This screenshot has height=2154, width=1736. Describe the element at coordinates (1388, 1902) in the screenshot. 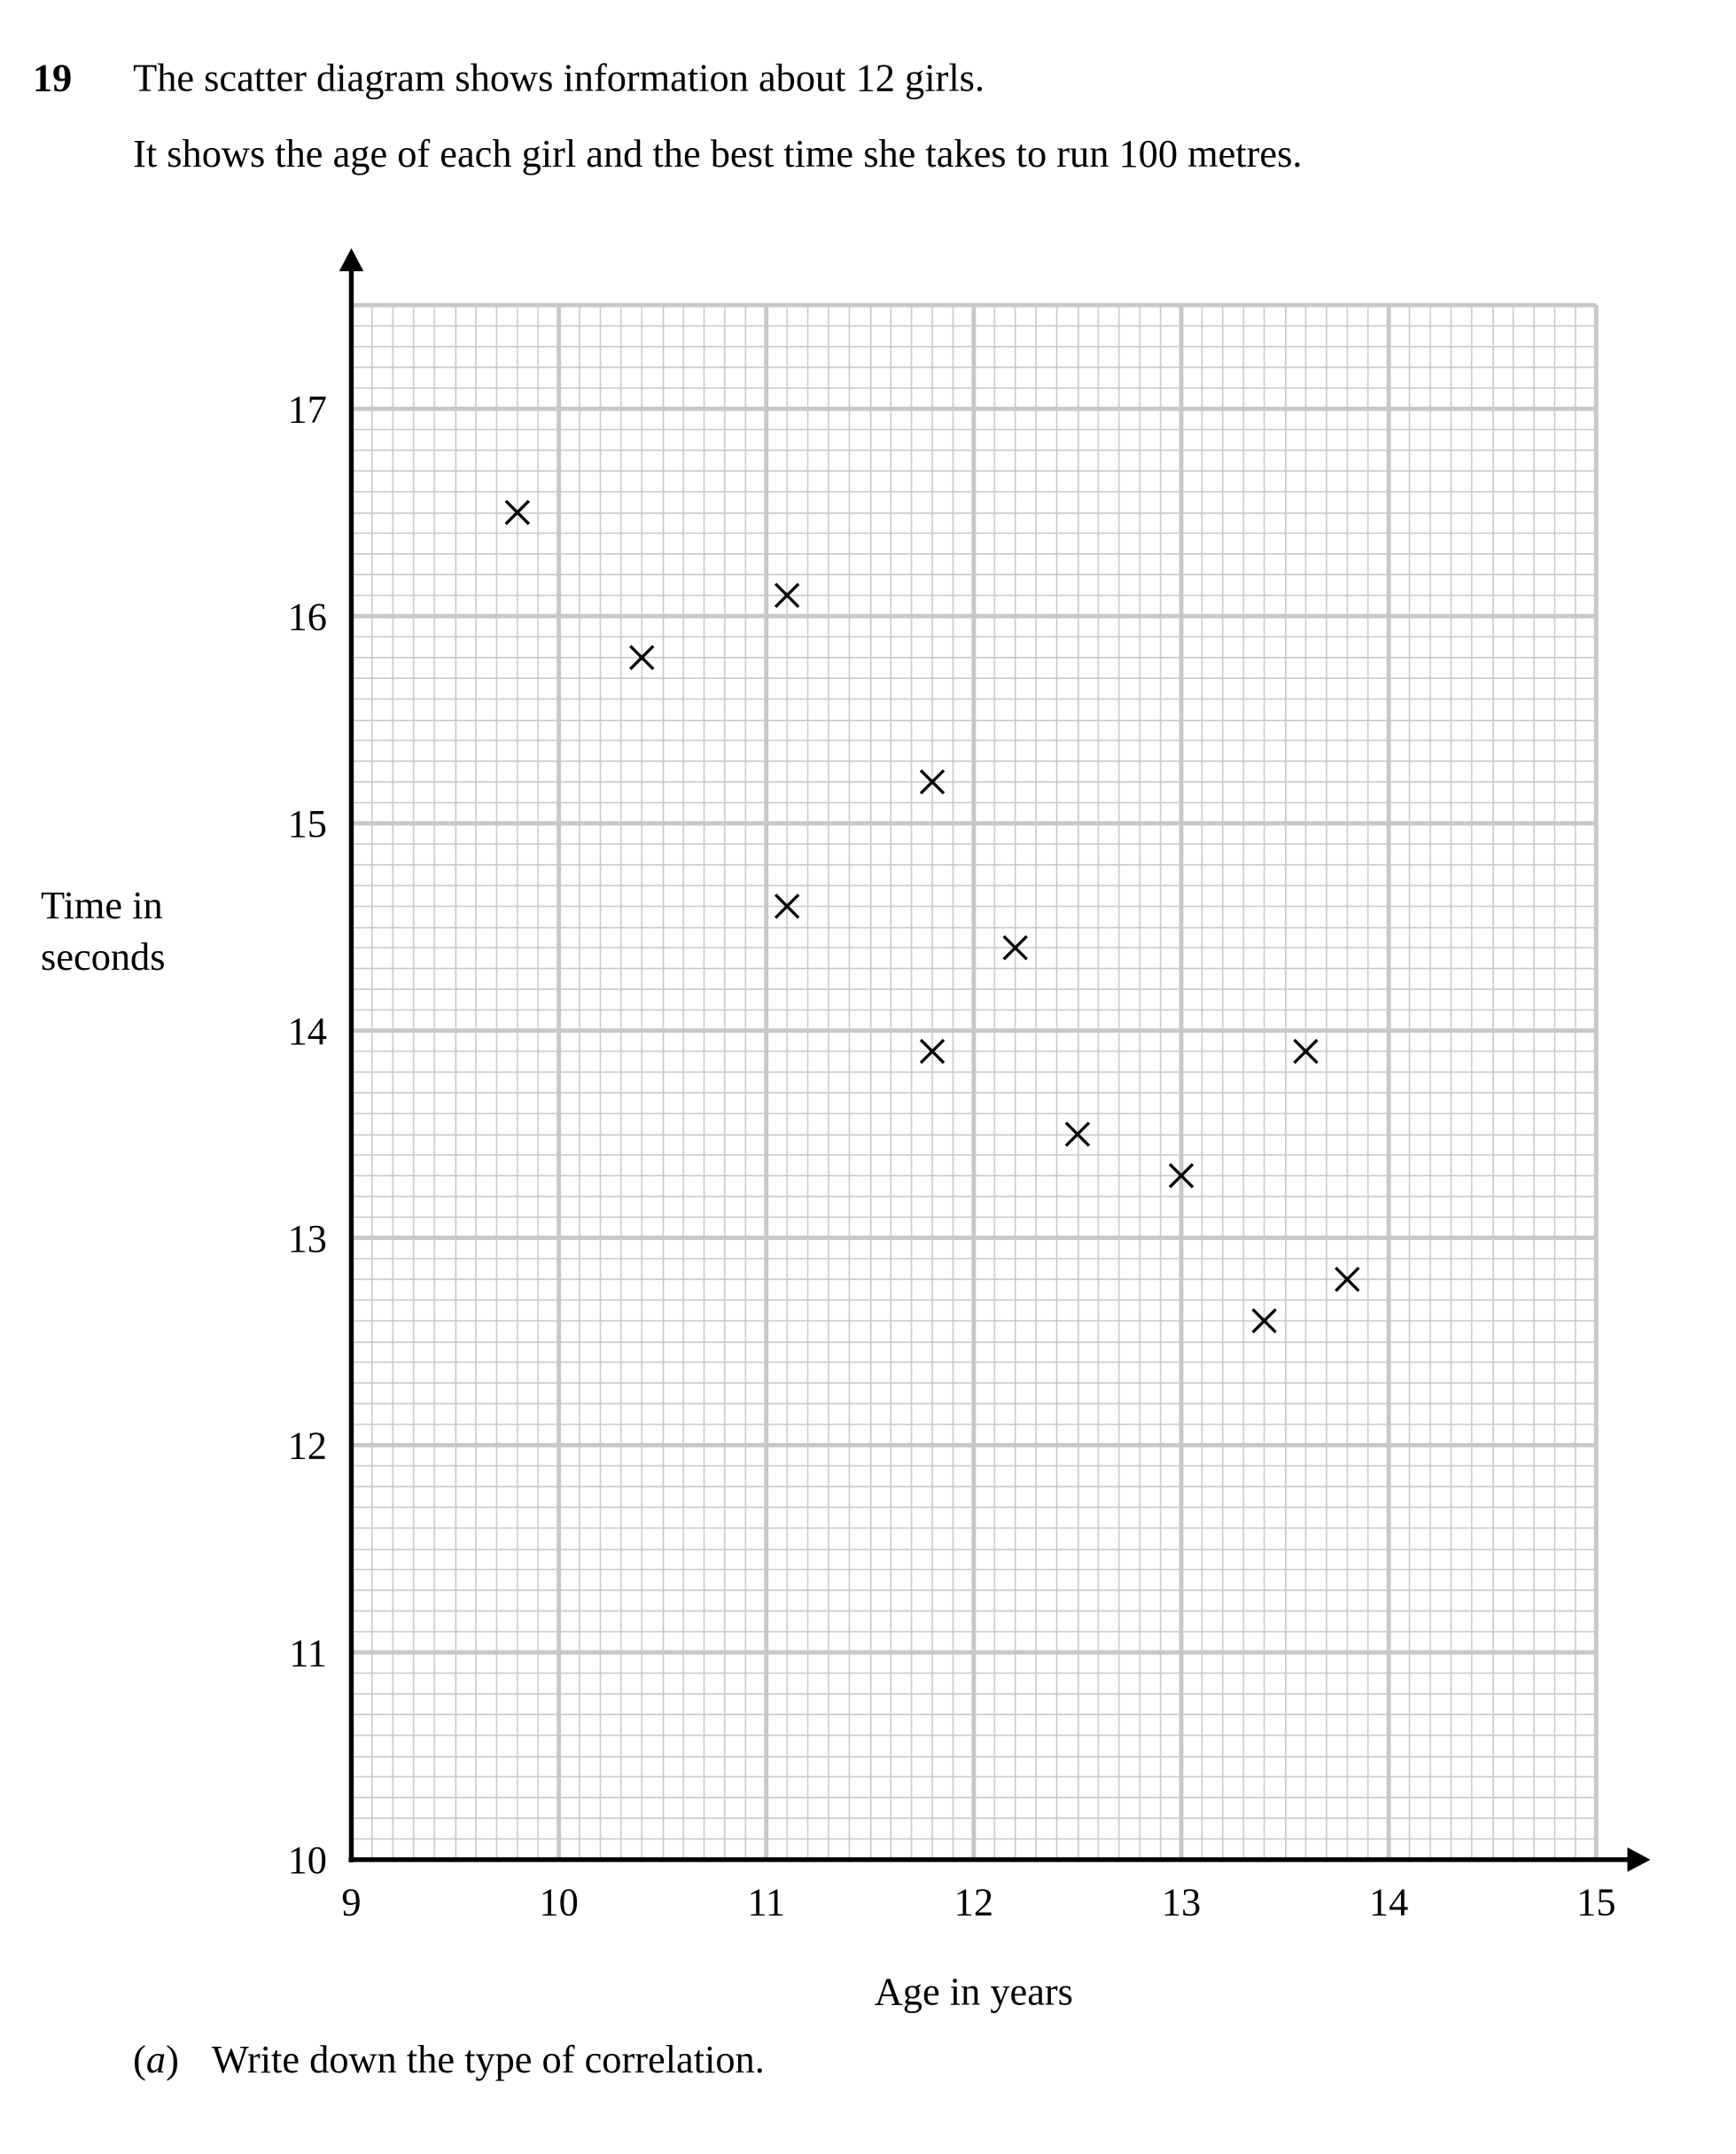

I see `x-tick-label: 14` at that location.